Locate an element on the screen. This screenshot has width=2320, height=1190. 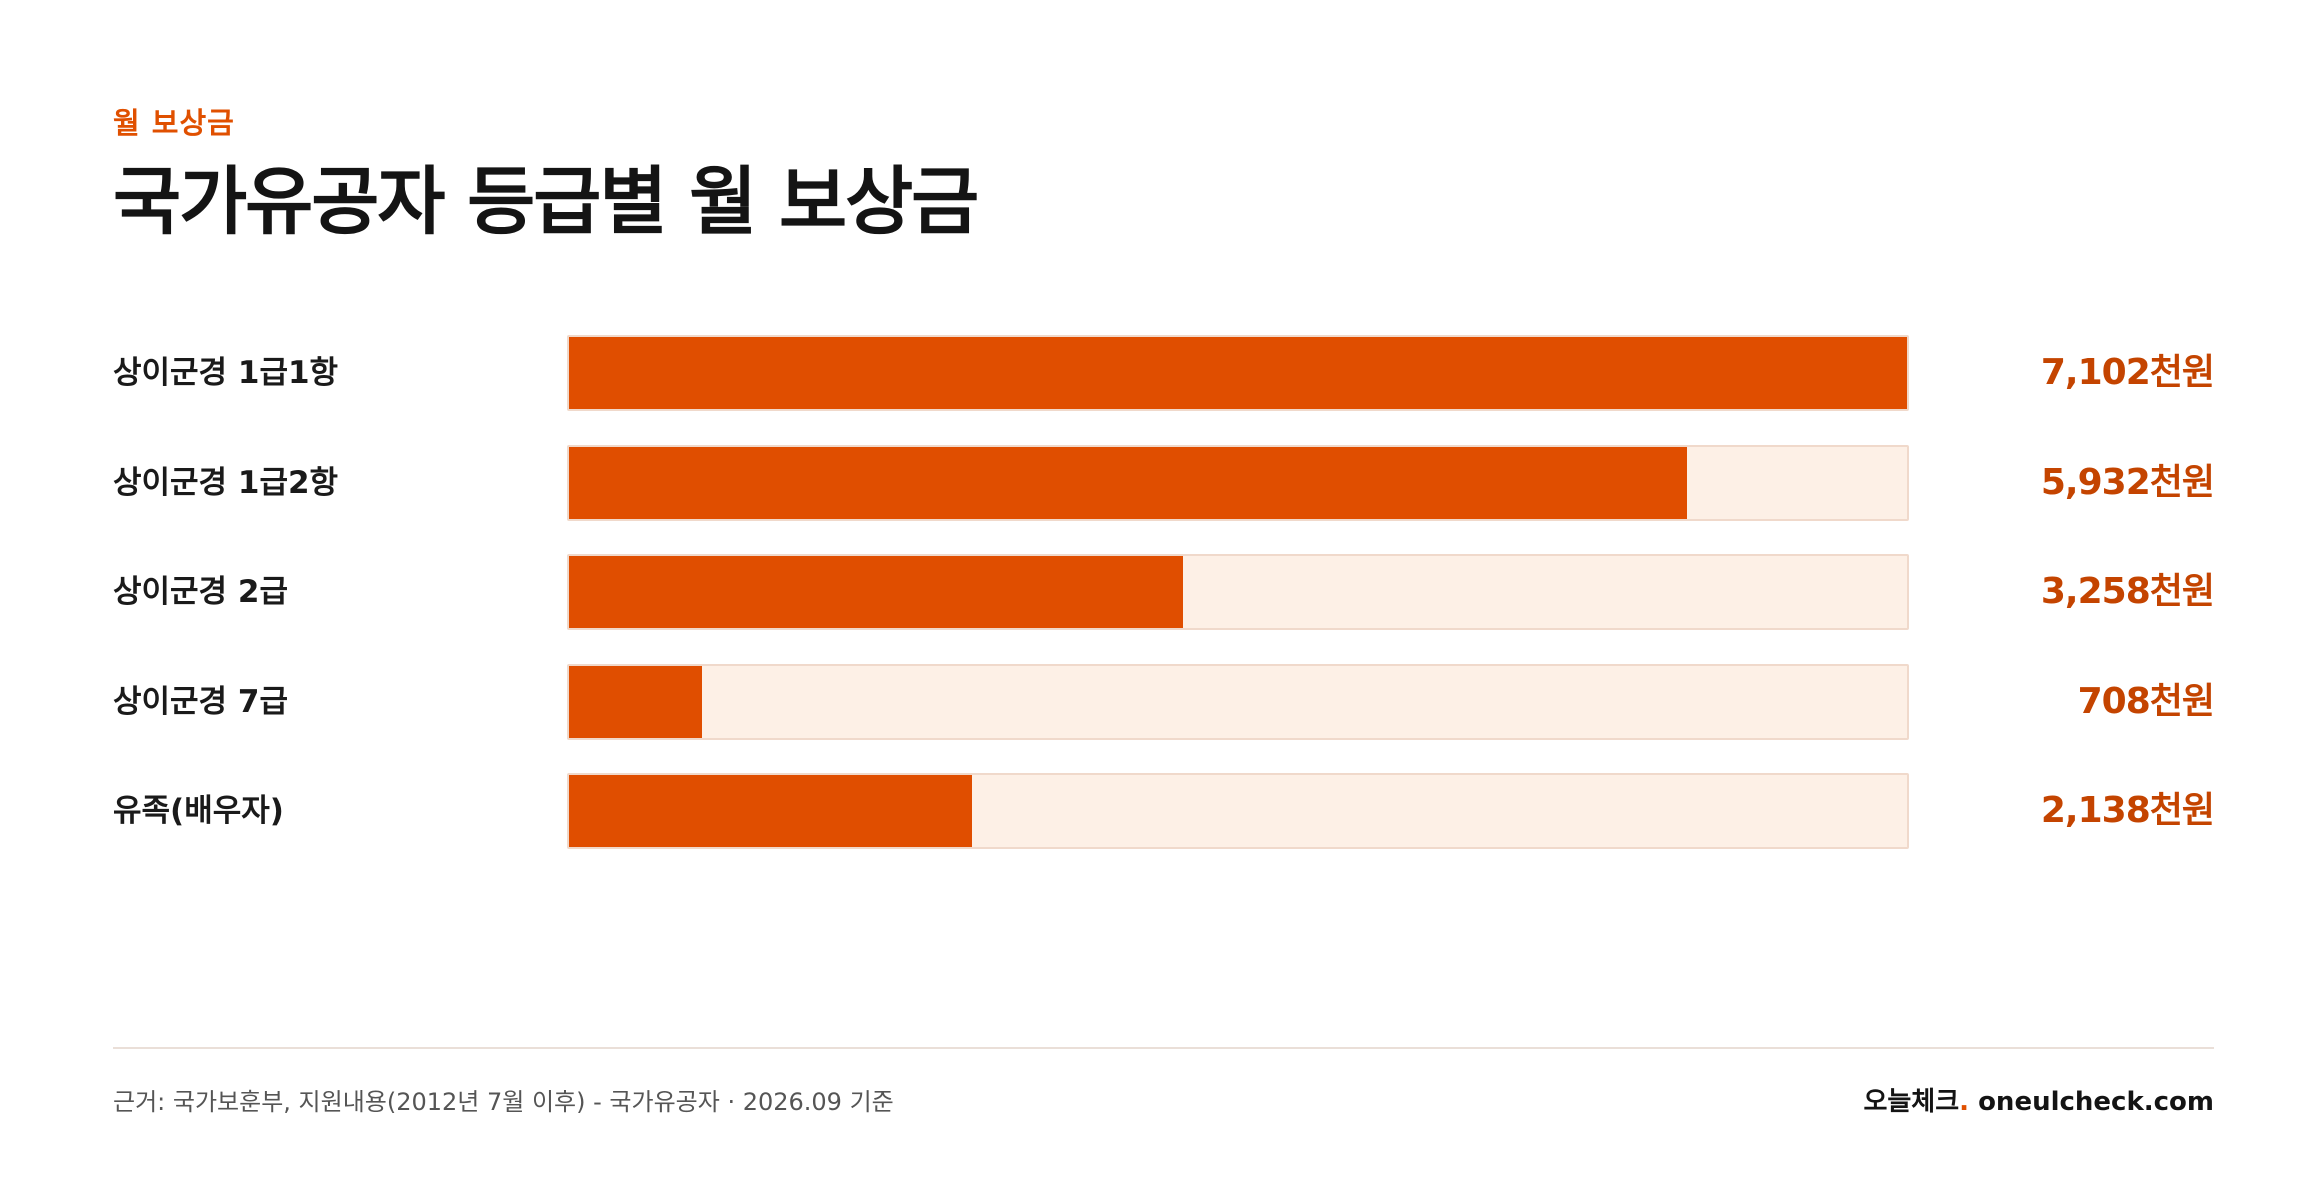
data-label: 7,102천원 is located at coordinates (2127, 372).